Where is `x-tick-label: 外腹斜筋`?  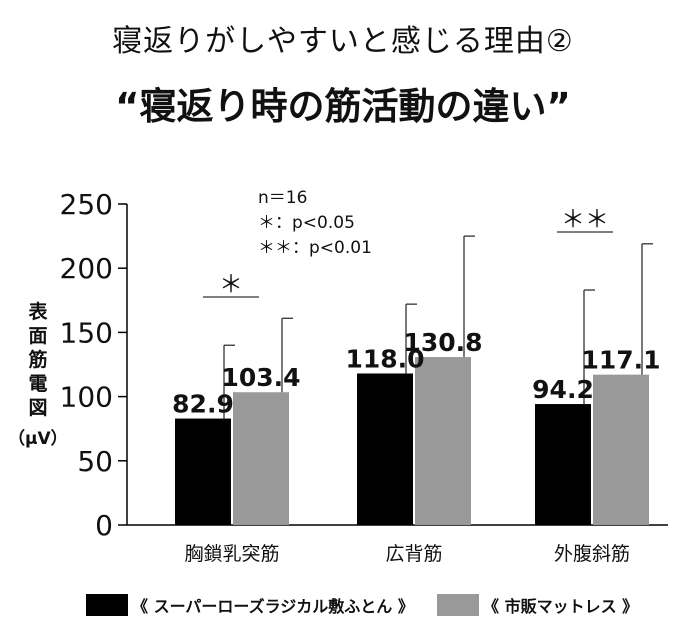 x-tick-label: 外腹斜筋 is located at coordinates (592, 554).